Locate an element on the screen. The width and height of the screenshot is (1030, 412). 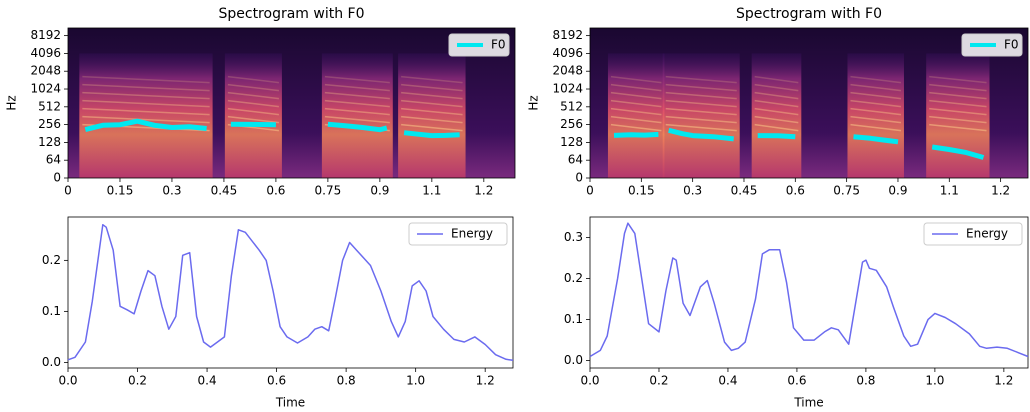
x-tick-label: 1.0 is located at coordinates (415, 381).